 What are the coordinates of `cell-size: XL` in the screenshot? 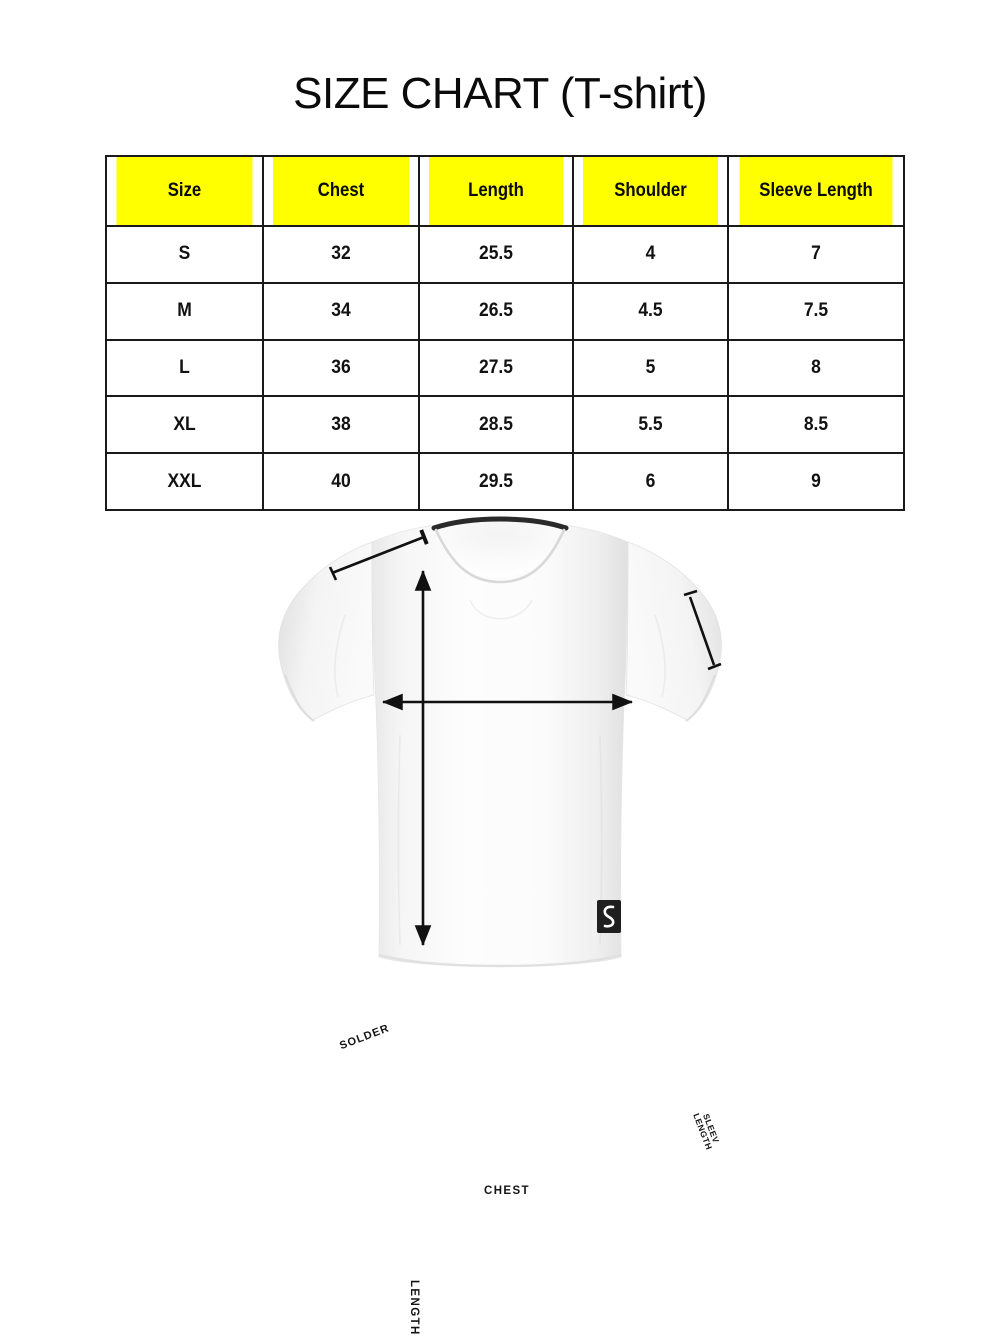 It's located at (184, 425).